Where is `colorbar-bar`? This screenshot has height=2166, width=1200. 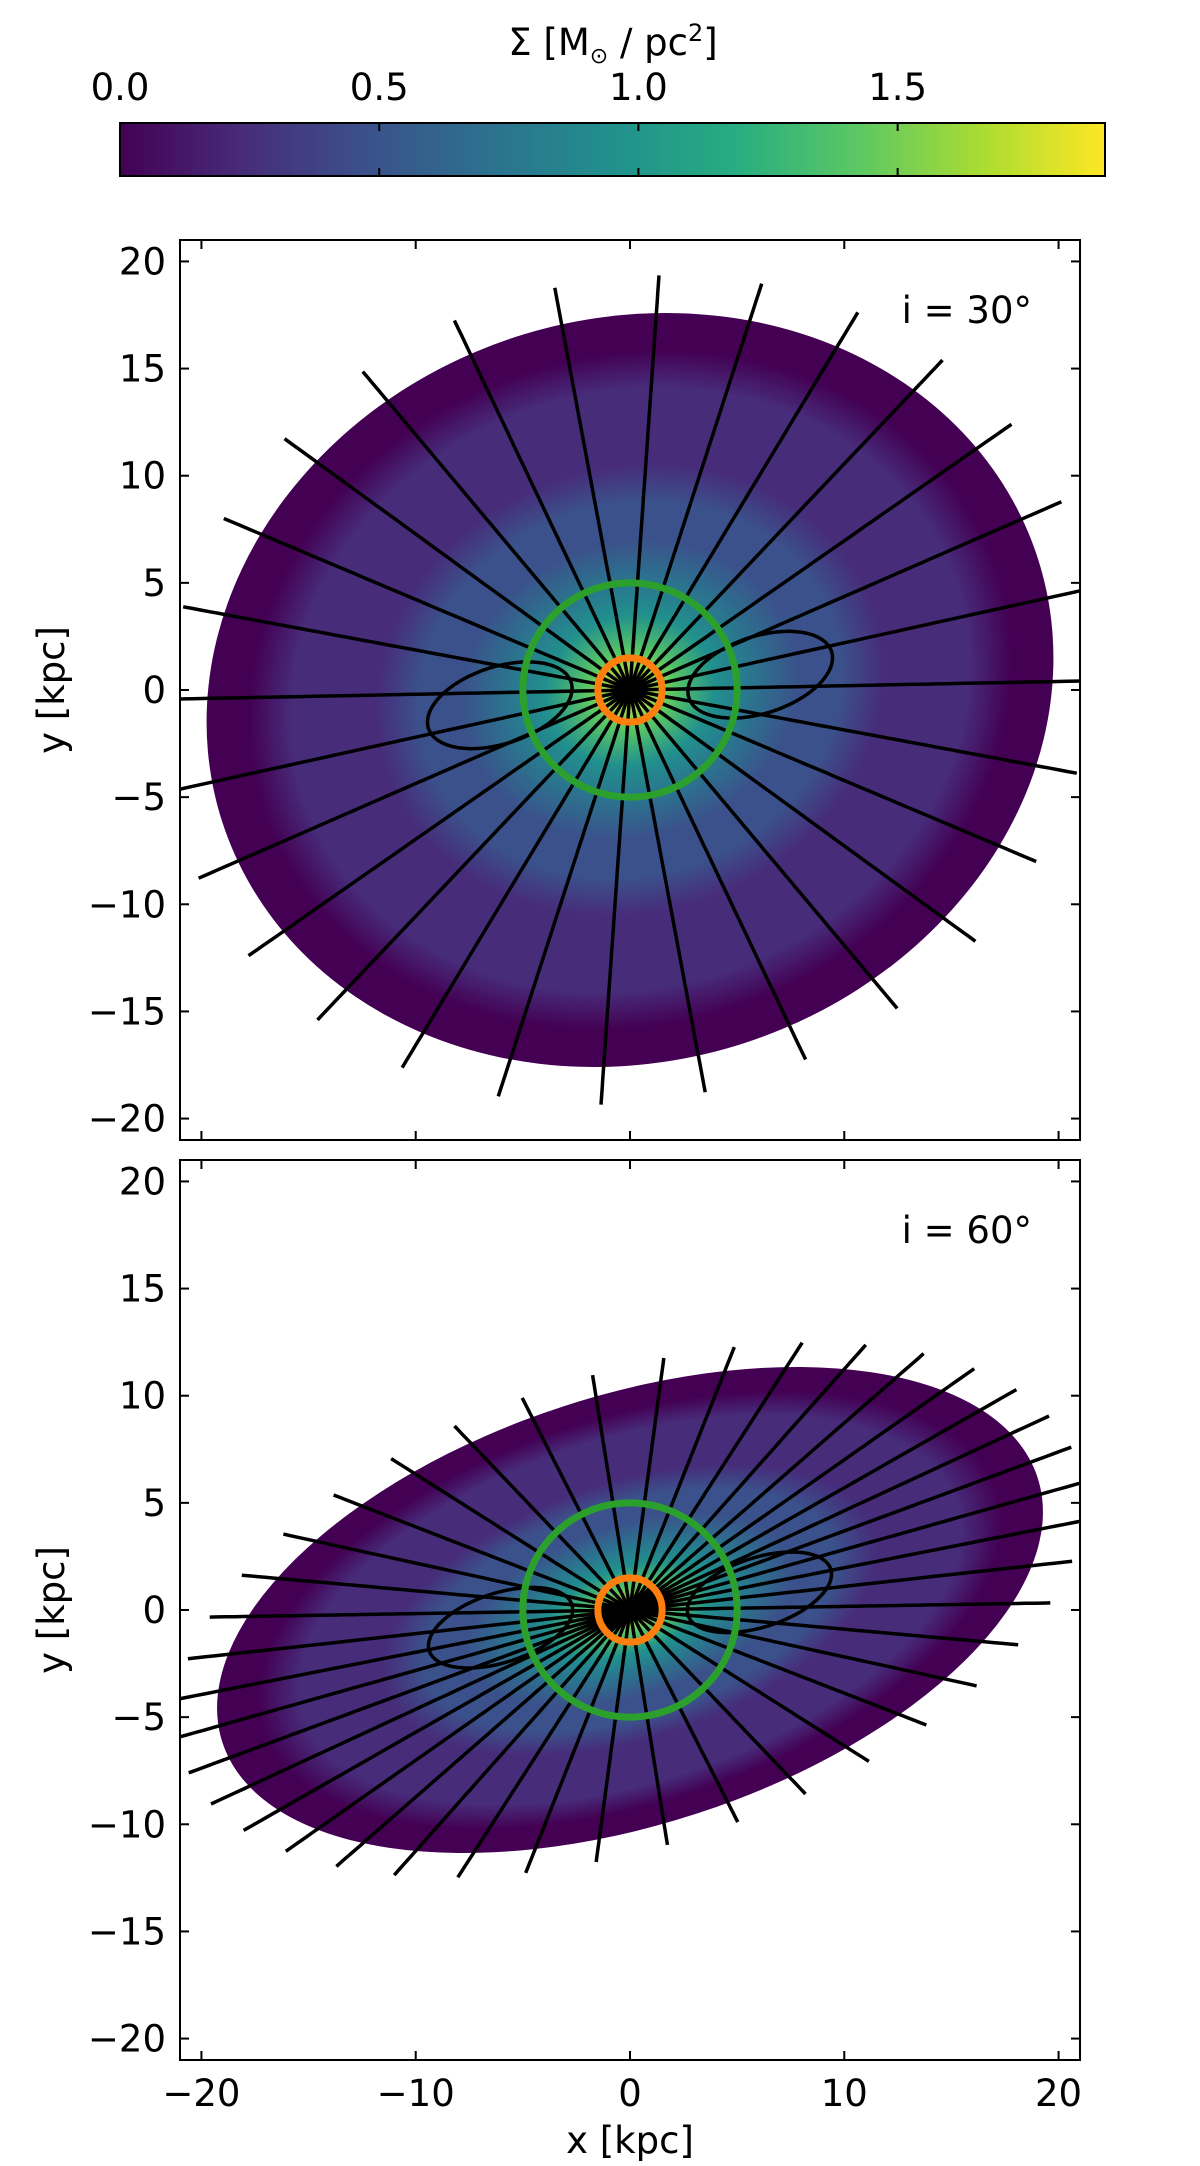 colorbar-bar is located at coordinates (612, 149).